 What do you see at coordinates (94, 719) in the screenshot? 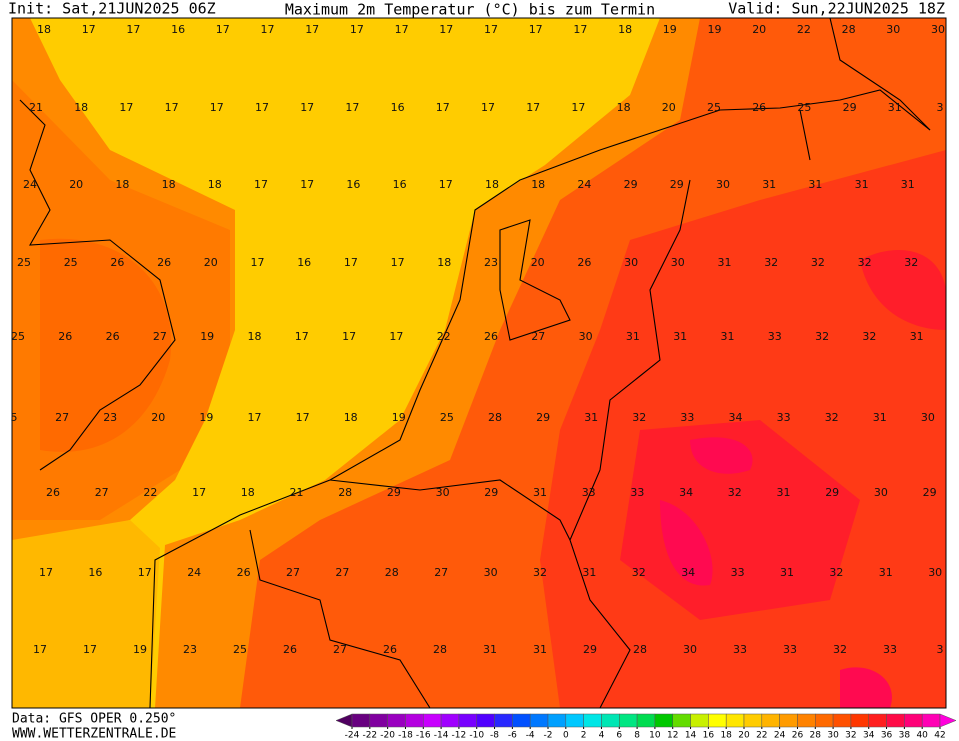
I see `data-source: Data: GFS OPER 0.250°` at bounding box center [94, 719].